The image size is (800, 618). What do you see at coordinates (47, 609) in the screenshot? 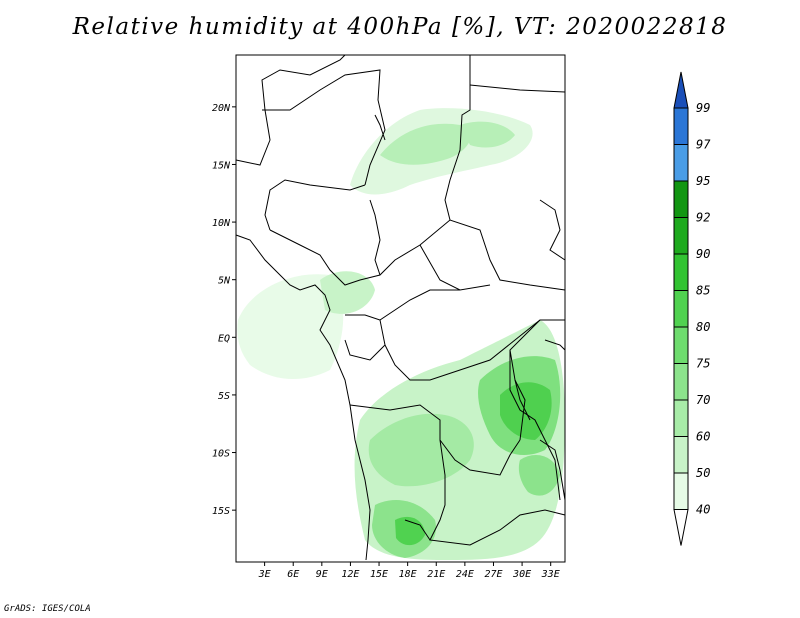
I see `credit-text: GrADS: IGES/COLA` at bounding box center [47, 609].